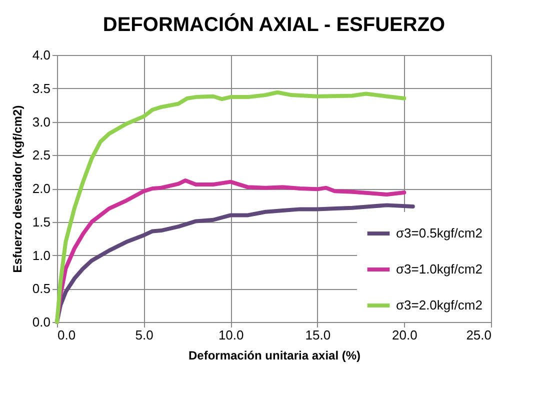  Describe the element at coordinates (318, 335) in the screenshot. I see `x-tick-label: 15.0` at that location.